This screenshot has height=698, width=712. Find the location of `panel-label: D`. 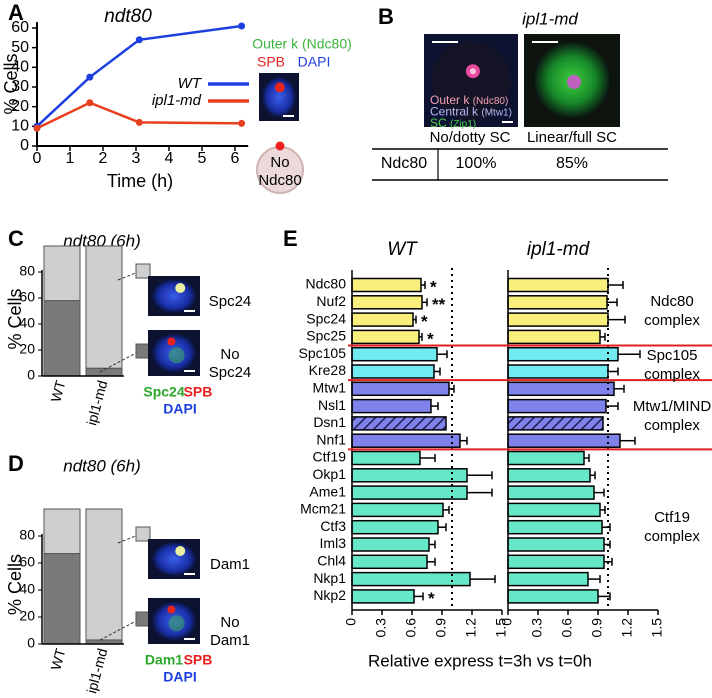

panel-label: D is located at coordinates (16, 463).